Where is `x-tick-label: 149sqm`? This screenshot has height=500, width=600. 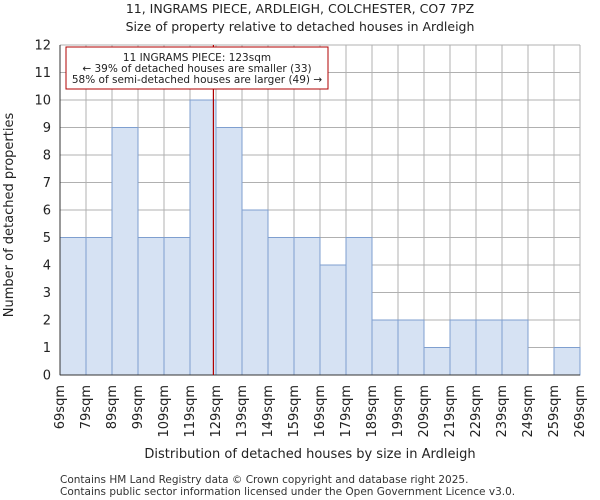
x-tick-label: 149sqm is located at coordinates (268, 411).